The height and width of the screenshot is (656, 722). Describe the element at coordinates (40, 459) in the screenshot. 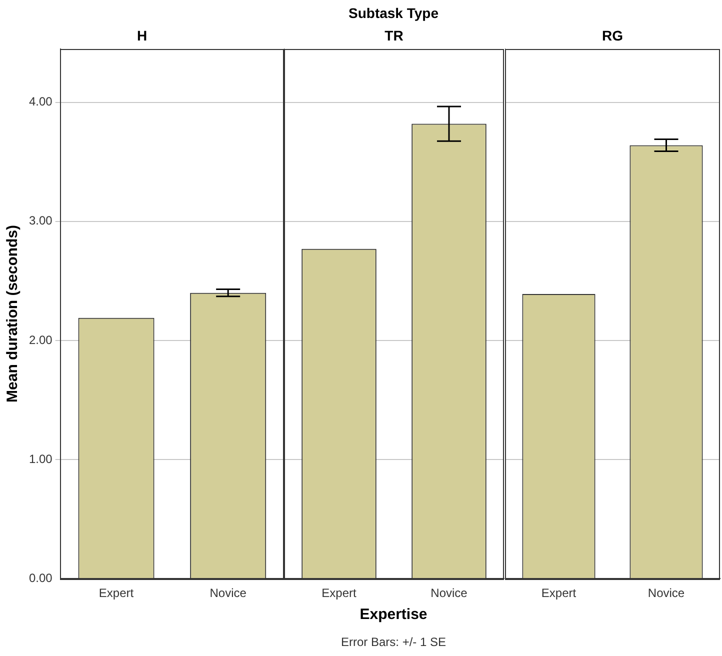

I see `y-tick-label: 1.00` at that location.